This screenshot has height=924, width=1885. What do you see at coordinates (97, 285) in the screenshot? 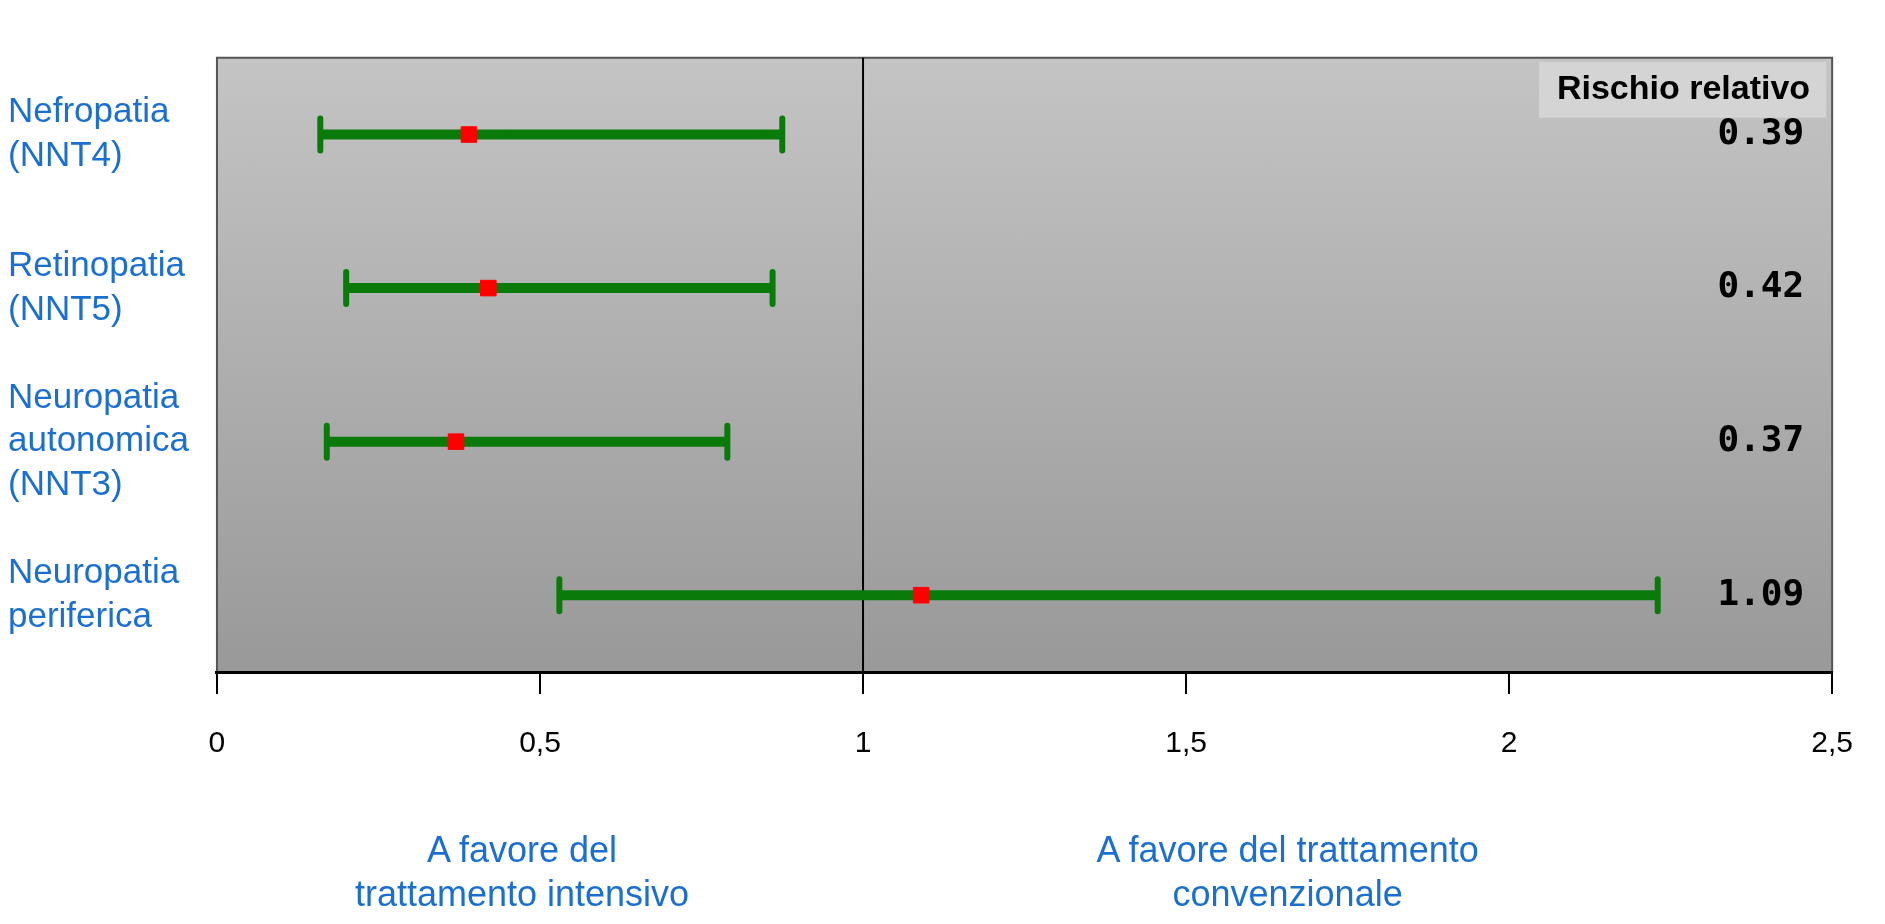
I see `y-tick-label: Retinopatia (NNT5)` at bounding box center [97, 285].